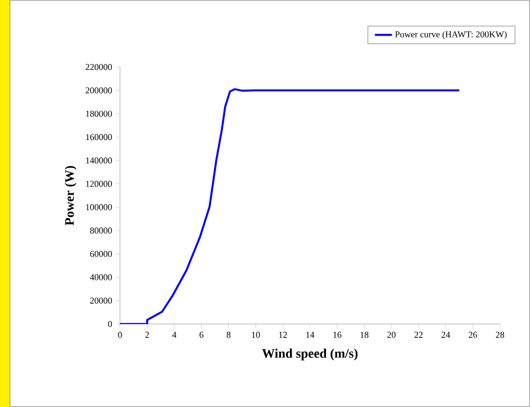  What do you see at coordinates (101, 253) in the screenshot?
I see `y-tick-label: 60000` at bounding box center [101, 253].